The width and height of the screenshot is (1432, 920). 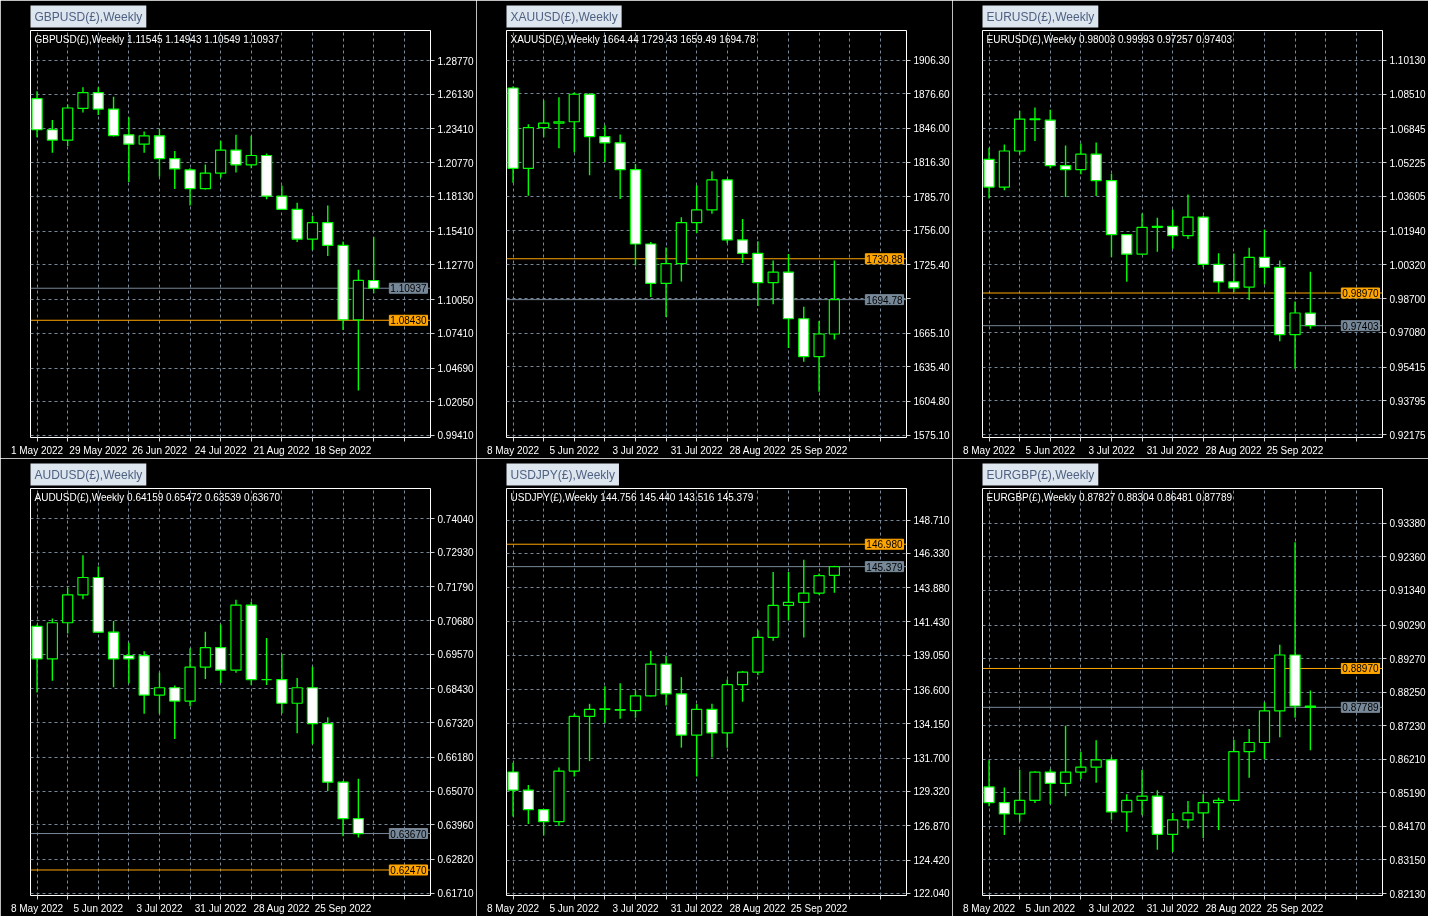 What do you see at coordinates (1408, 197) in the screenshot?
I see `y-tick-label: 1.03605` at bounding box center [1408, 197].